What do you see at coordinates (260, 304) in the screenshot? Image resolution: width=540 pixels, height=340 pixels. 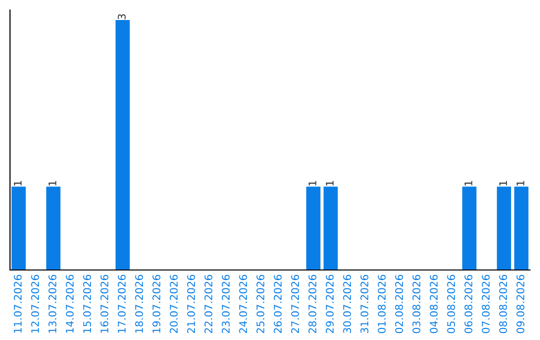 I see `x-tick-label: 25.07.2026` at bounding box center [260, 304].